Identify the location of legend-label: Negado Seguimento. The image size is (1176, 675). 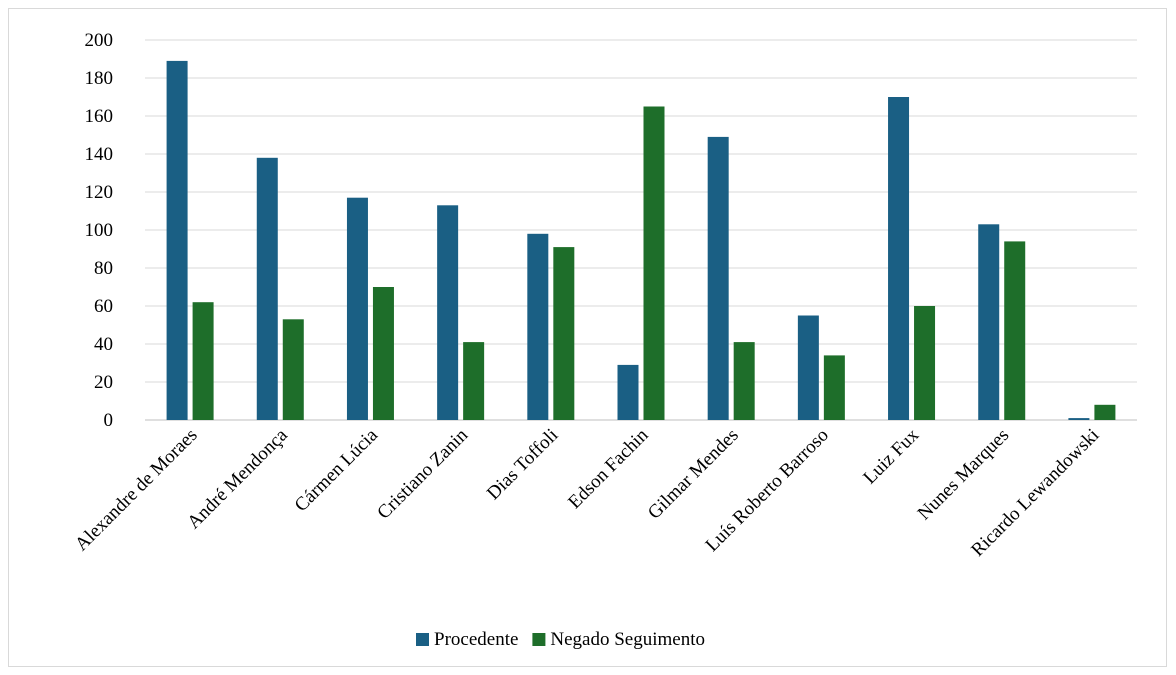
(627, 639).